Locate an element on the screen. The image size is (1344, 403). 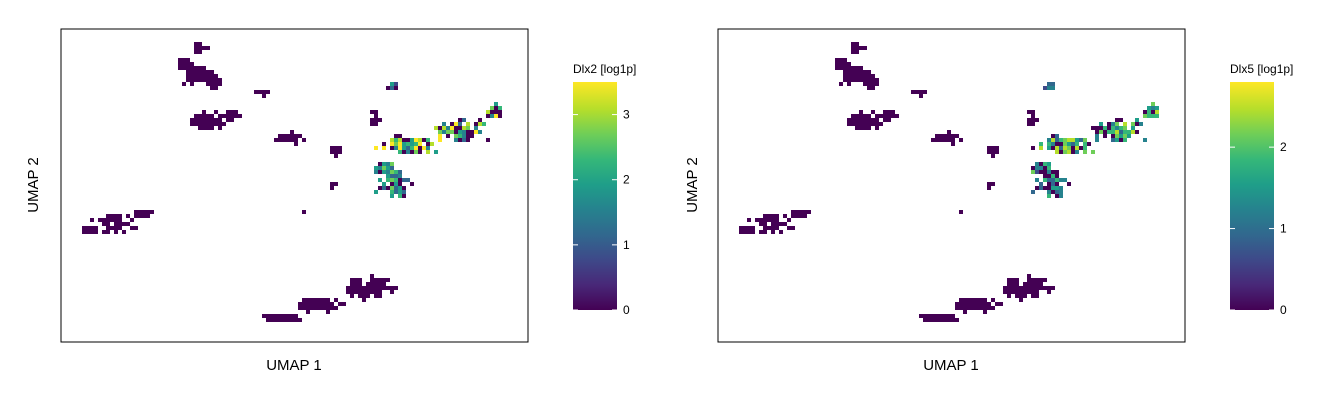
colorbar-title: Dlx5 [log1p] is located at coordinates (1261, 69).